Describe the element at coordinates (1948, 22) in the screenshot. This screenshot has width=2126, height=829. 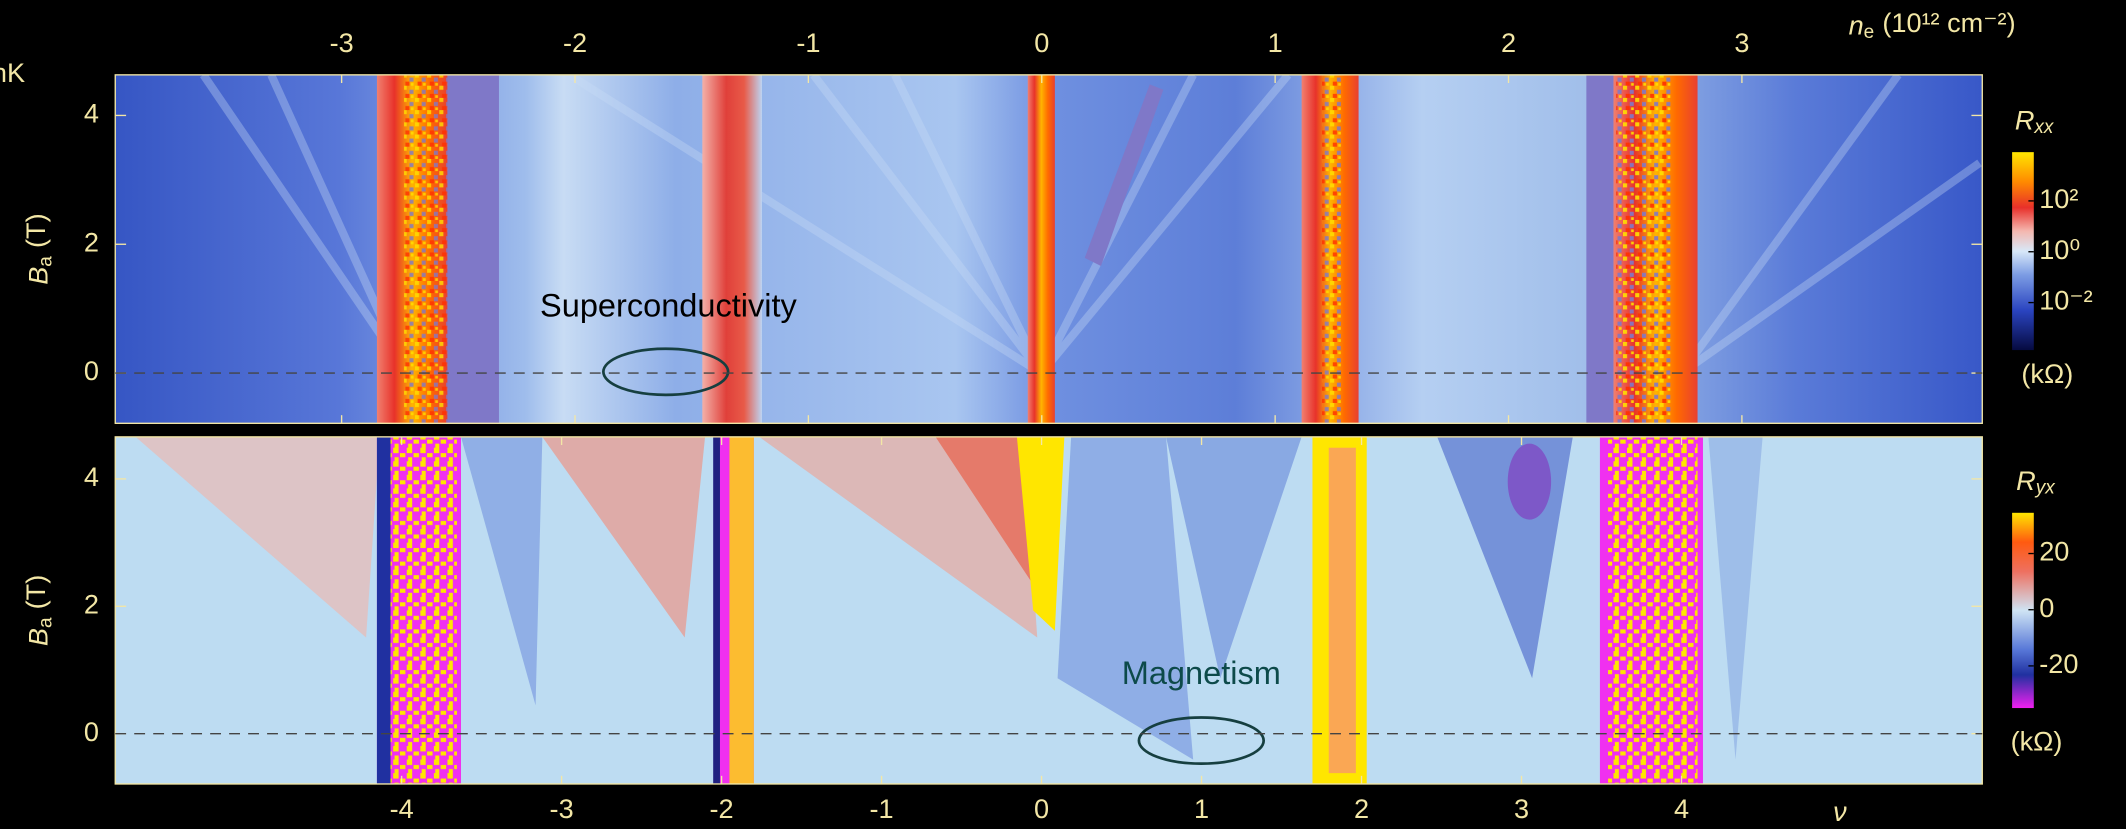
I see `label-unit: (10¹² cm⁻²)` at that location.